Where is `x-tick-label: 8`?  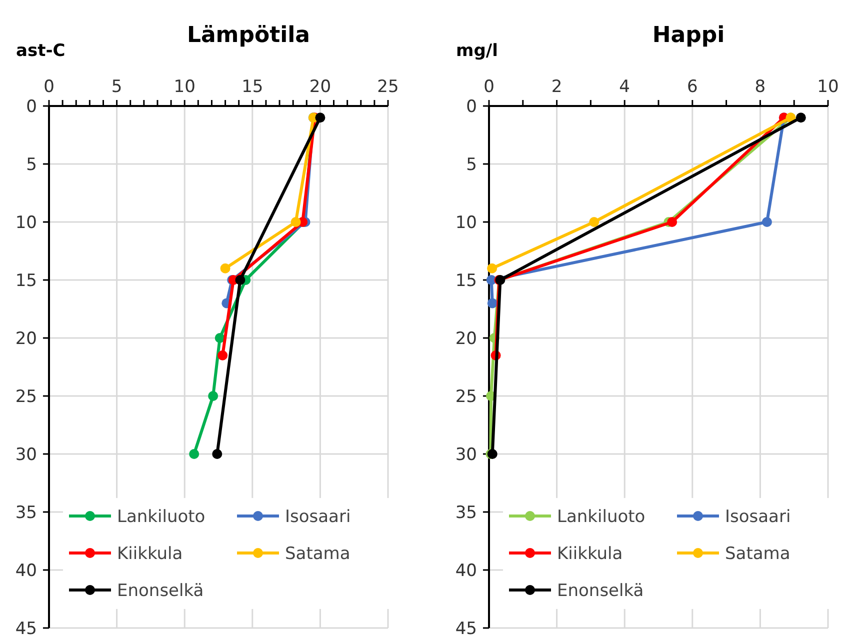
x-tick-label: 8 is located at coordinates (760, 87).